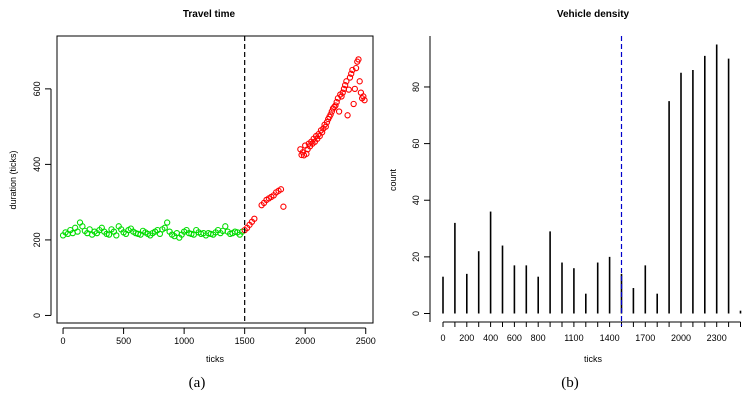 This screenshot has width=744, height=398. I want to click on y-axis-label: duration (ticks), so click(13, 179).